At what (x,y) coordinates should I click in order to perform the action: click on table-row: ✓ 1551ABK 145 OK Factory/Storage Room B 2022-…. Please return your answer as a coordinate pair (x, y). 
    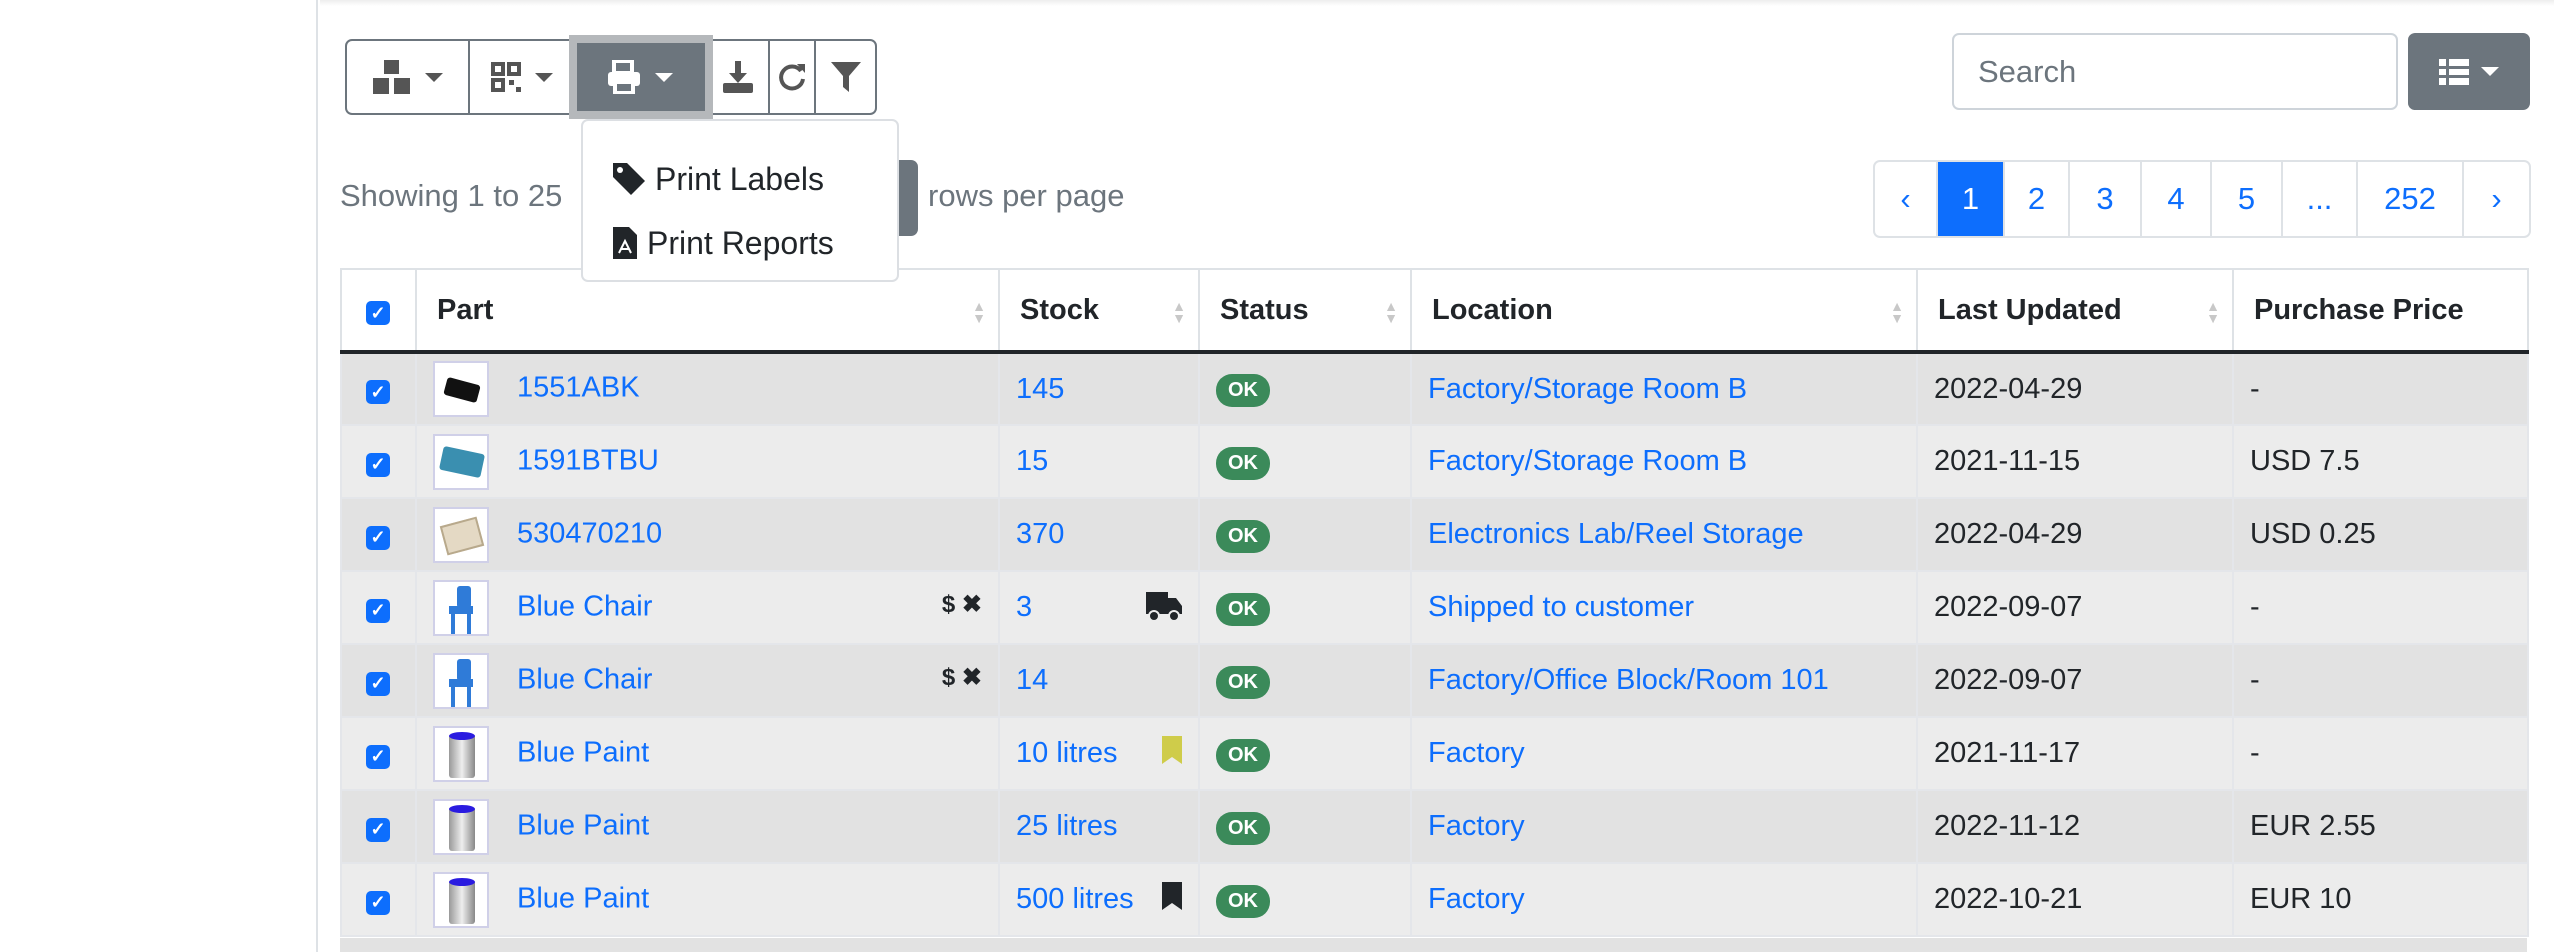
    Looking at the image, I should click on (1434, 388).